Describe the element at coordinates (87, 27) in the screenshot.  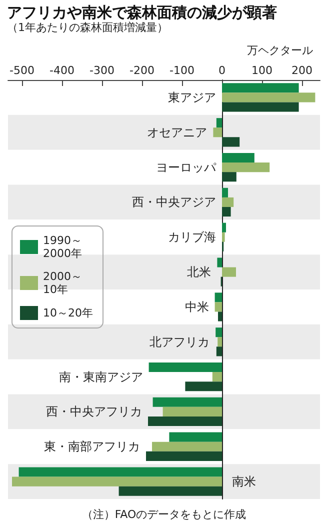
I see `chart-subtitle: （1年あたりの森林面積増減量）` at that location.